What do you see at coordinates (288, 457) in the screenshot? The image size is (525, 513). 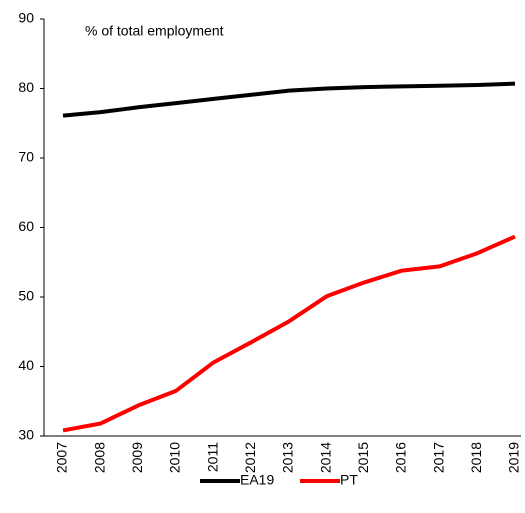 I see `x-tick-label: 2013` at bounding box center [288, 457].